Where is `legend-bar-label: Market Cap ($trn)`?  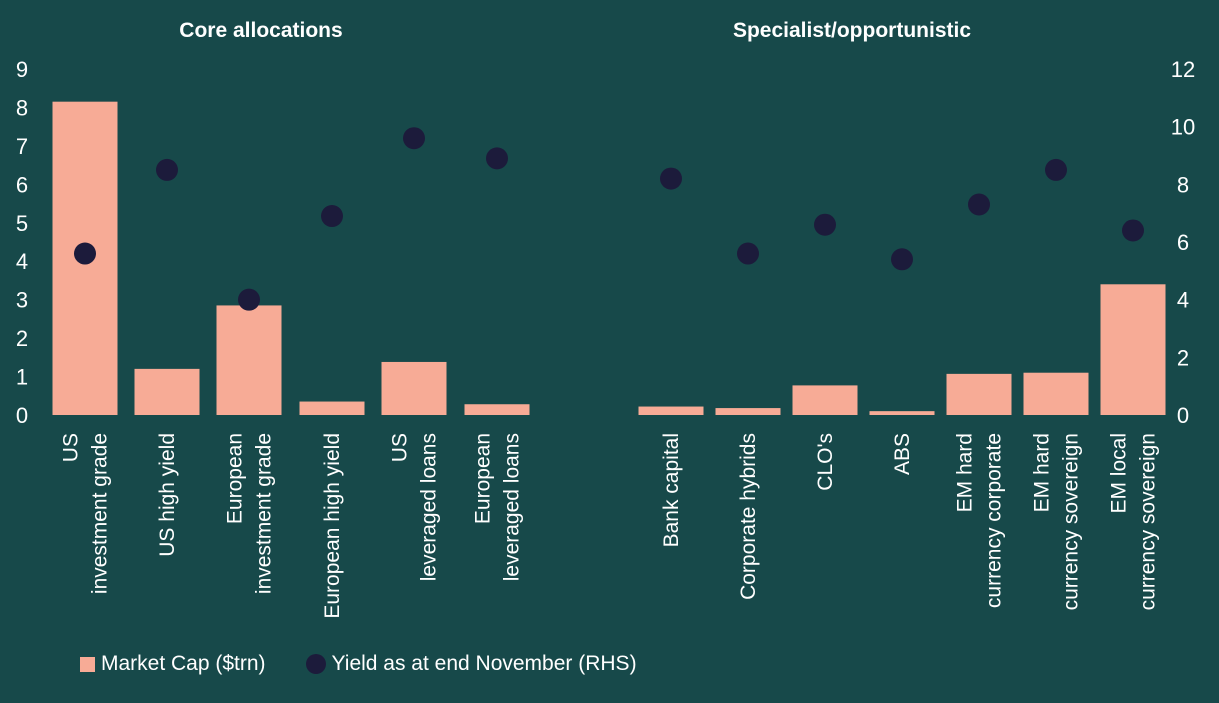
legend-bar-label: Market Cap ($trn) is located at coordinates (183, 663).